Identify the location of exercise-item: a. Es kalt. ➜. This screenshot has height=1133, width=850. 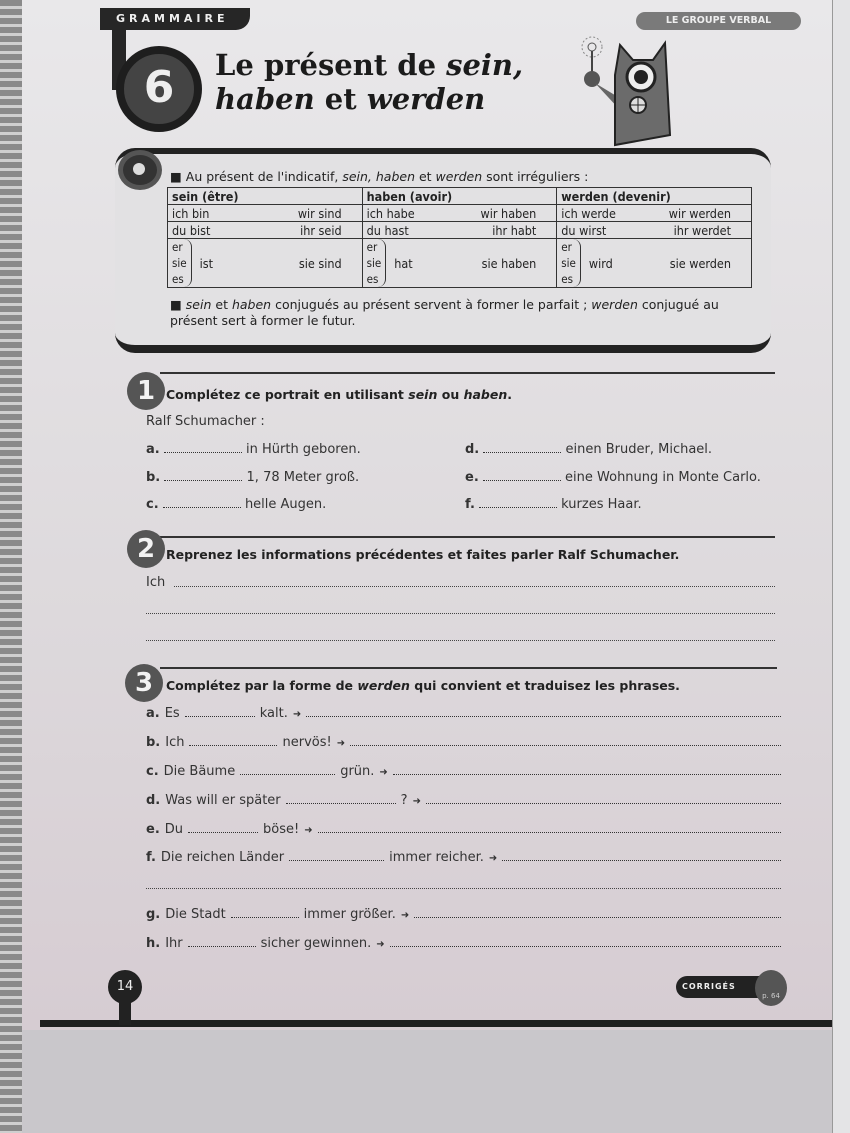
(463, 713).